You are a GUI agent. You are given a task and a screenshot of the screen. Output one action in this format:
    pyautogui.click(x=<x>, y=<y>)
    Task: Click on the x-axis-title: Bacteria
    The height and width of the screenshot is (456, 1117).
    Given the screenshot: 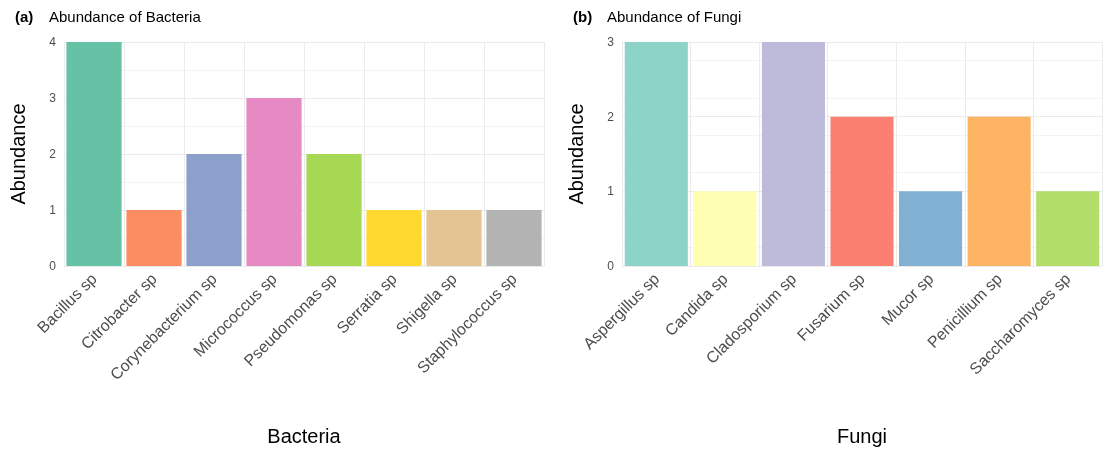 What is the action you would take?
    pyautogui.click(x=304, y=436)
    